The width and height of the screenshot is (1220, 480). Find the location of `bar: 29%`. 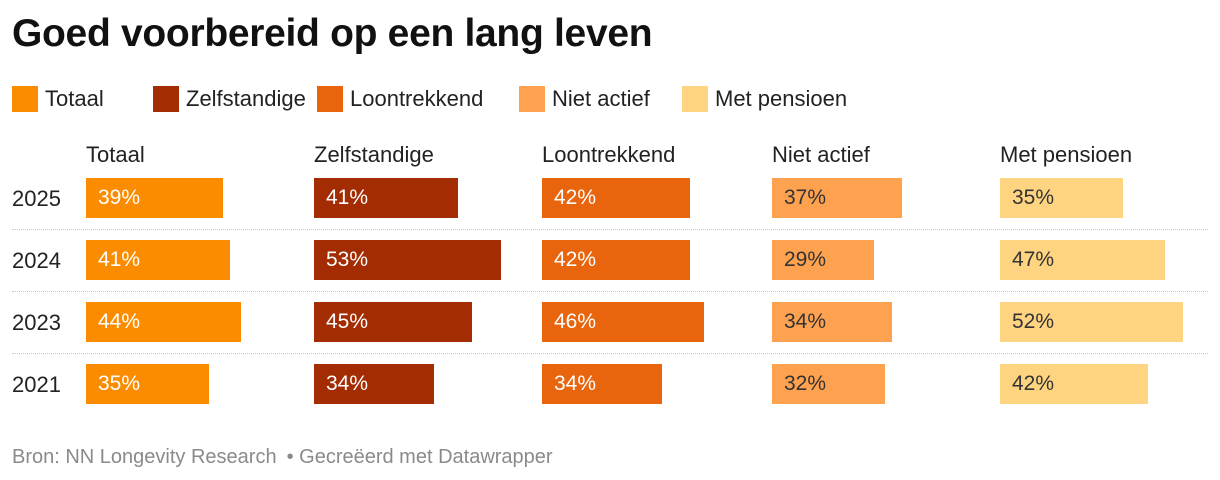

bar: 29% is located at coordinates (823, 260).